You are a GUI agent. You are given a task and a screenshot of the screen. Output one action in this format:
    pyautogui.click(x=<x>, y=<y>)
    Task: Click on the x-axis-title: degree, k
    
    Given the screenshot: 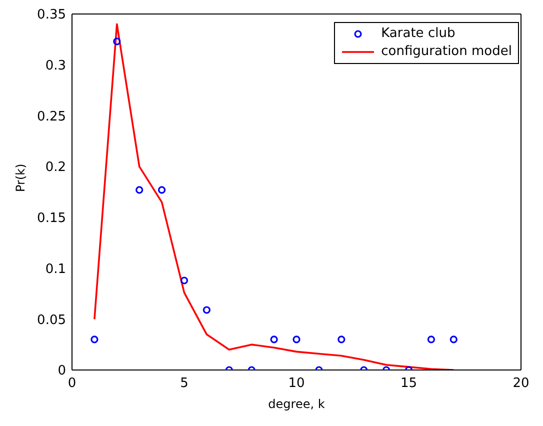 What is the action you would take?
    pyautogui.click(x=296, y=404)
    